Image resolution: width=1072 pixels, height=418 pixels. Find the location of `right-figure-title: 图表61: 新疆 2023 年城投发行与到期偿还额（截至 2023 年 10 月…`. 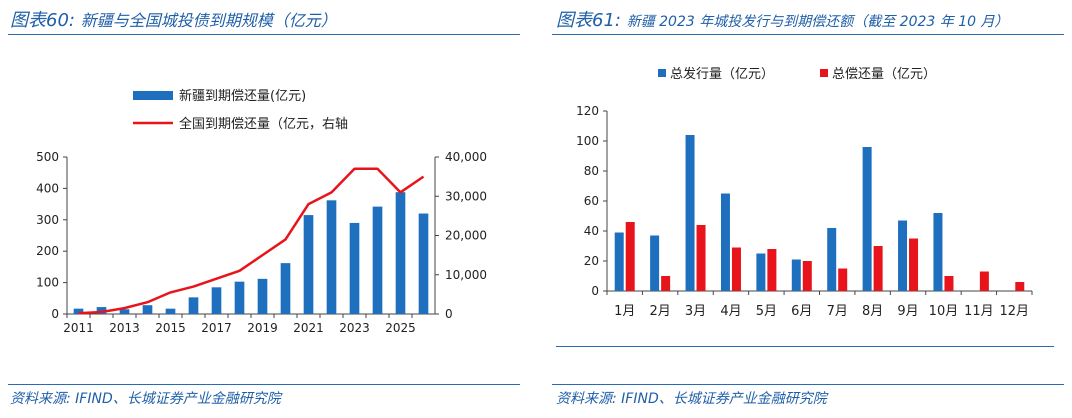

right-figure-title: 图表61: 新疆 2023 年城投发行与到期偿还额（截至 2023 年 10 月… is located at coordinates (782, 19).